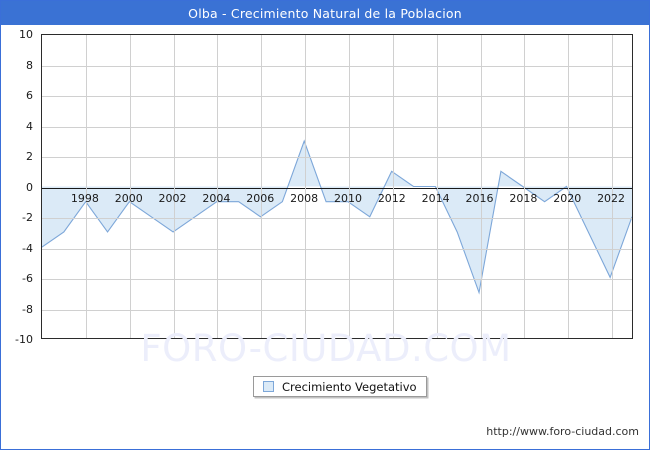  What do you see at coordinates (27, 309) in the screenshot?
I see `y-axis-tick-label: -8` at bounding box center [27, 309].